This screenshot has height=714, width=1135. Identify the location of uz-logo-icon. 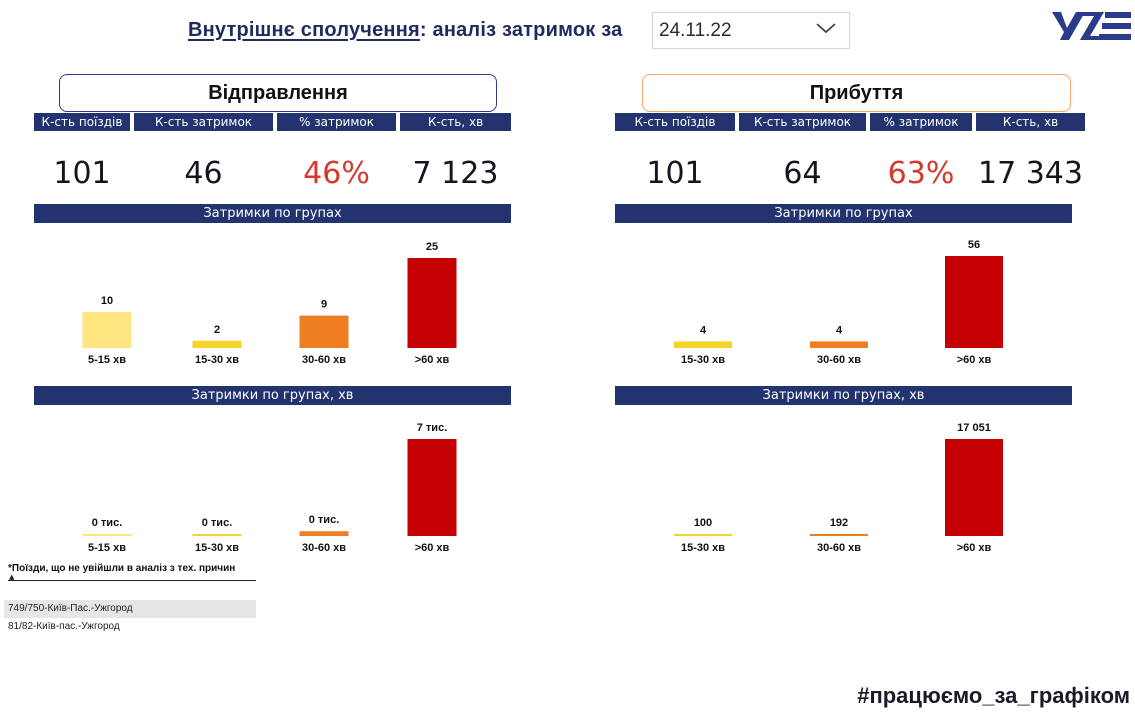
(1091, 26).